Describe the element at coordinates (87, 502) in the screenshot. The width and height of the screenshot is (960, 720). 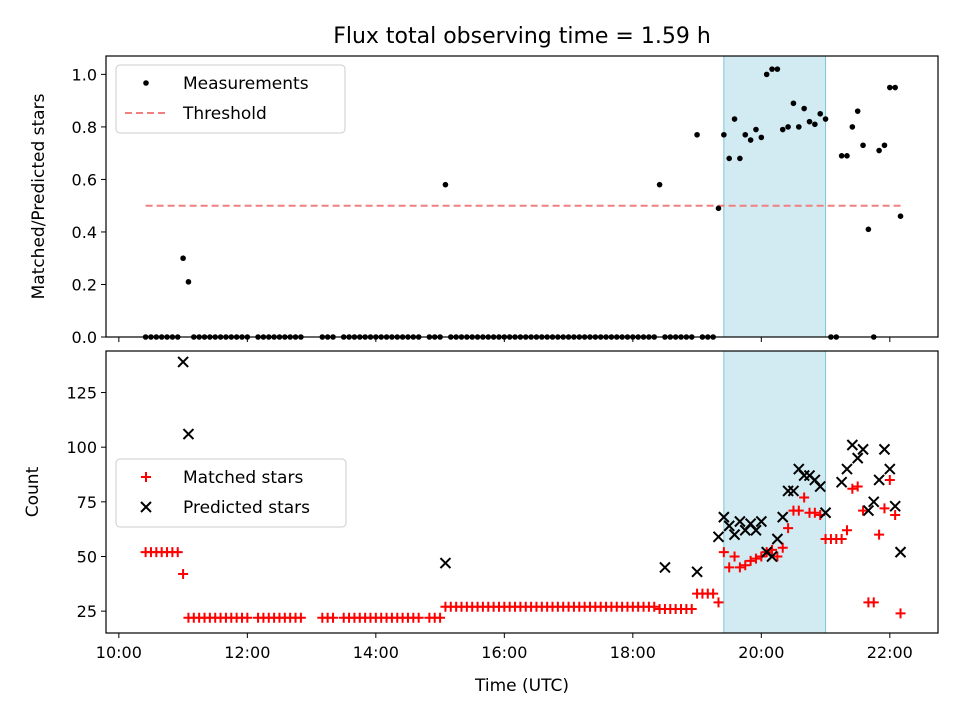
I see `y-tick-label: 75` at that location.